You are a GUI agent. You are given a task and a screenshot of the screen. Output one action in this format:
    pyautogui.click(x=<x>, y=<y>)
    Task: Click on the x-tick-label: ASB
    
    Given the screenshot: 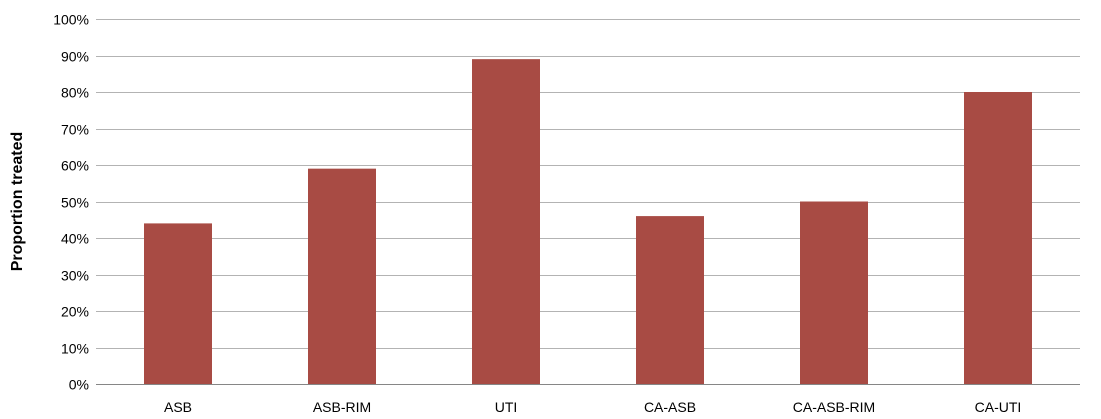 What is the action you would take?
    pyautogui.click(x=178, y=407)
    